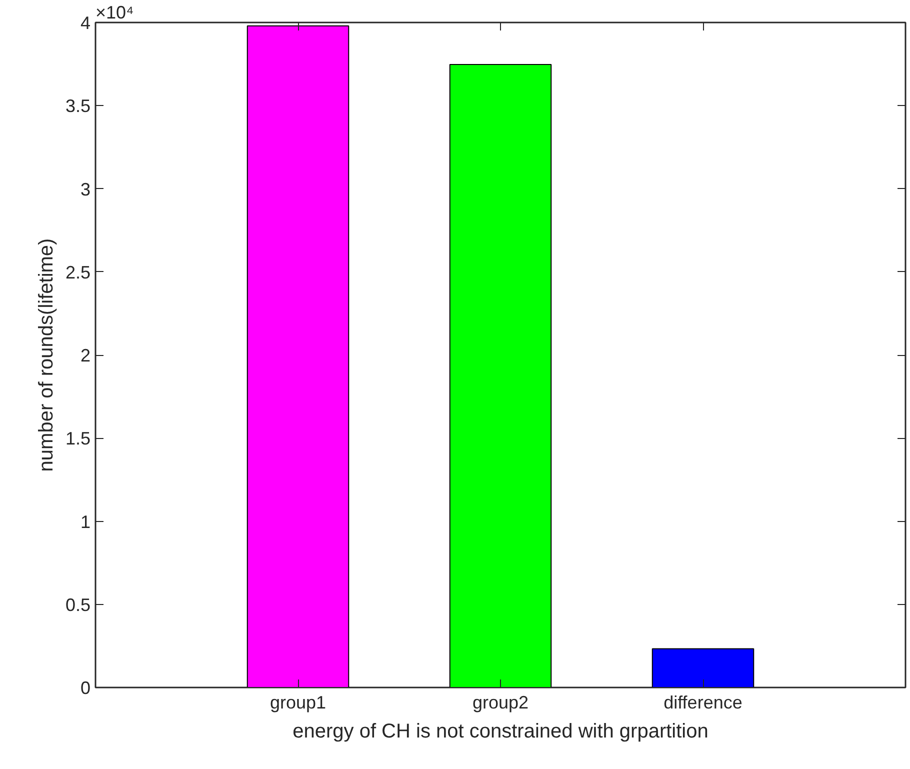 This screenshot has height=769, width=910. What do you see at coordinates (78, 106) in the screenshot?
I see `y-tick-label: 3.5` at bounding box center [78, 106].